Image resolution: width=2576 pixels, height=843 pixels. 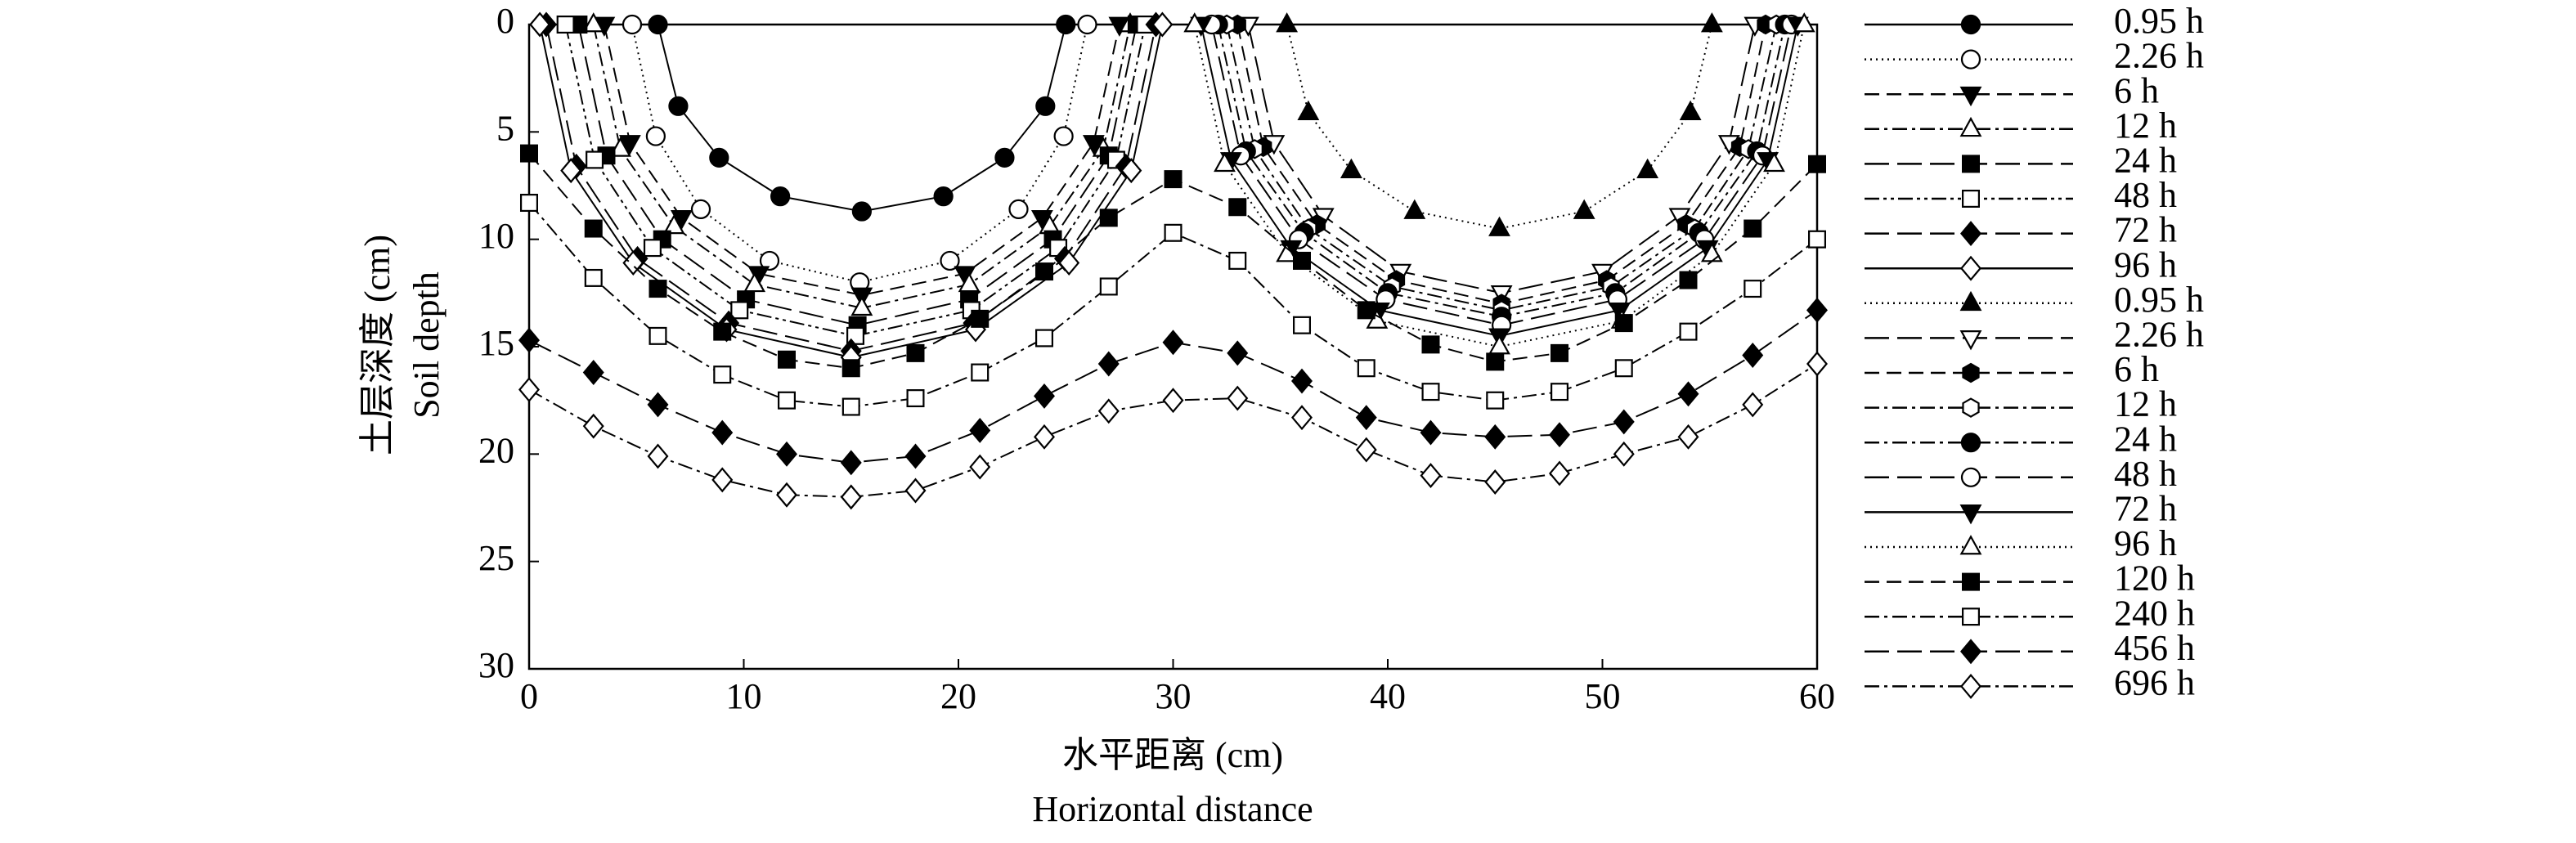 I want to click on legend-label: 96 h, so click(x=2145, y=264).